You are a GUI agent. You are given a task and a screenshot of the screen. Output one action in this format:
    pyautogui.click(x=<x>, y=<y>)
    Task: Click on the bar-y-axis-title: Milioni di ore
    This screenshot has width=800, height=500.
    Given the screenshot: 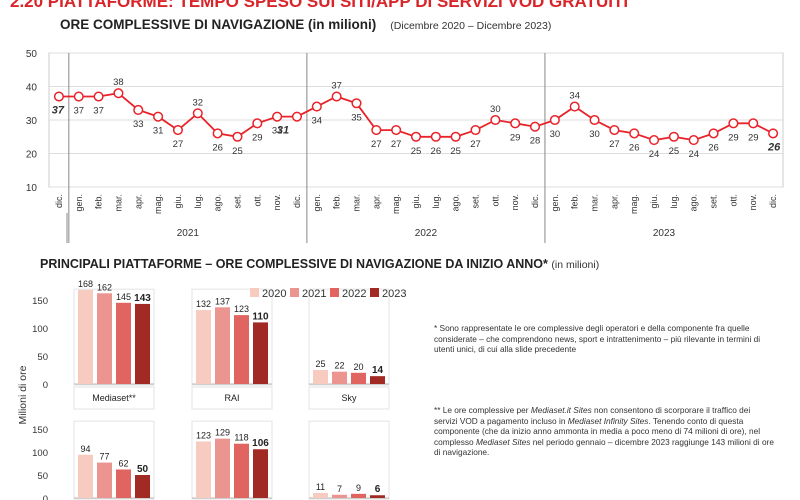 What is the action you would take?
    pyautogui.click(x=23, y=394)
    